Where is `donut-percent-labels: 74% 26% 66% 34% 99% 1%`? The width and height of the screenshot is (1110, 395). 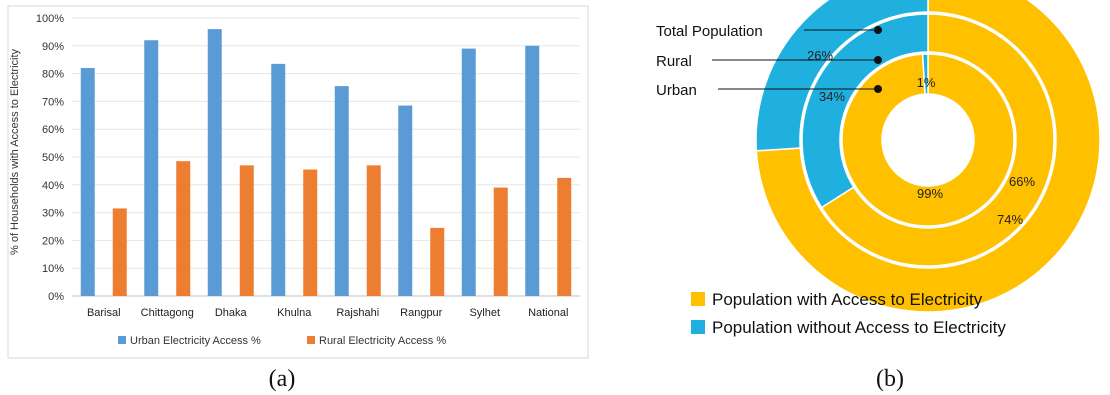 donut-percent-labels: 74% 26% 66% 34% 99% 1% is located at coordinates (921, 137).